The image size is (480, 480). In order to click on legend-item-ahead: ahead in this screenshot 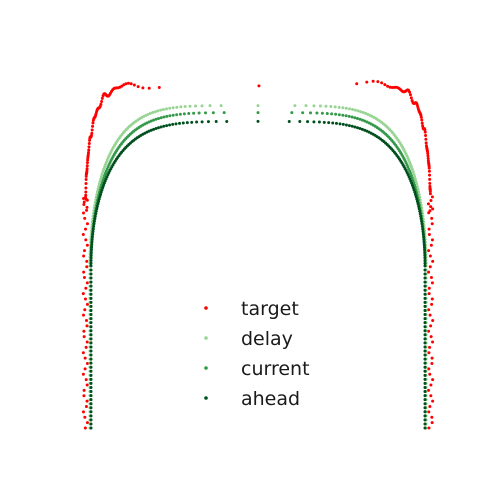, I will do `click(252, 399)`.